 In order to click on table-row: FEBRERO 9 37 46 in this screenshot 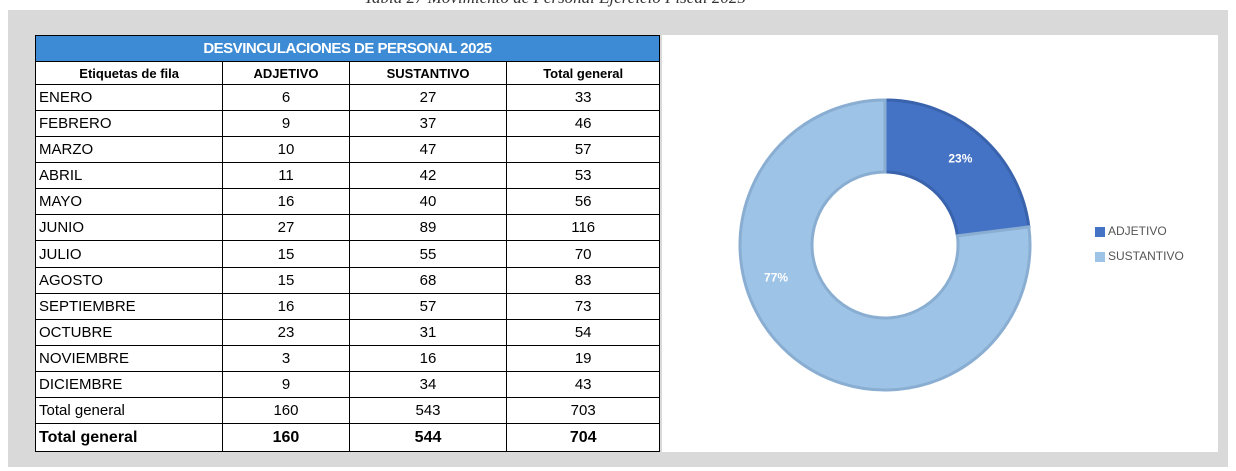, I will do `click(347, 124)`.